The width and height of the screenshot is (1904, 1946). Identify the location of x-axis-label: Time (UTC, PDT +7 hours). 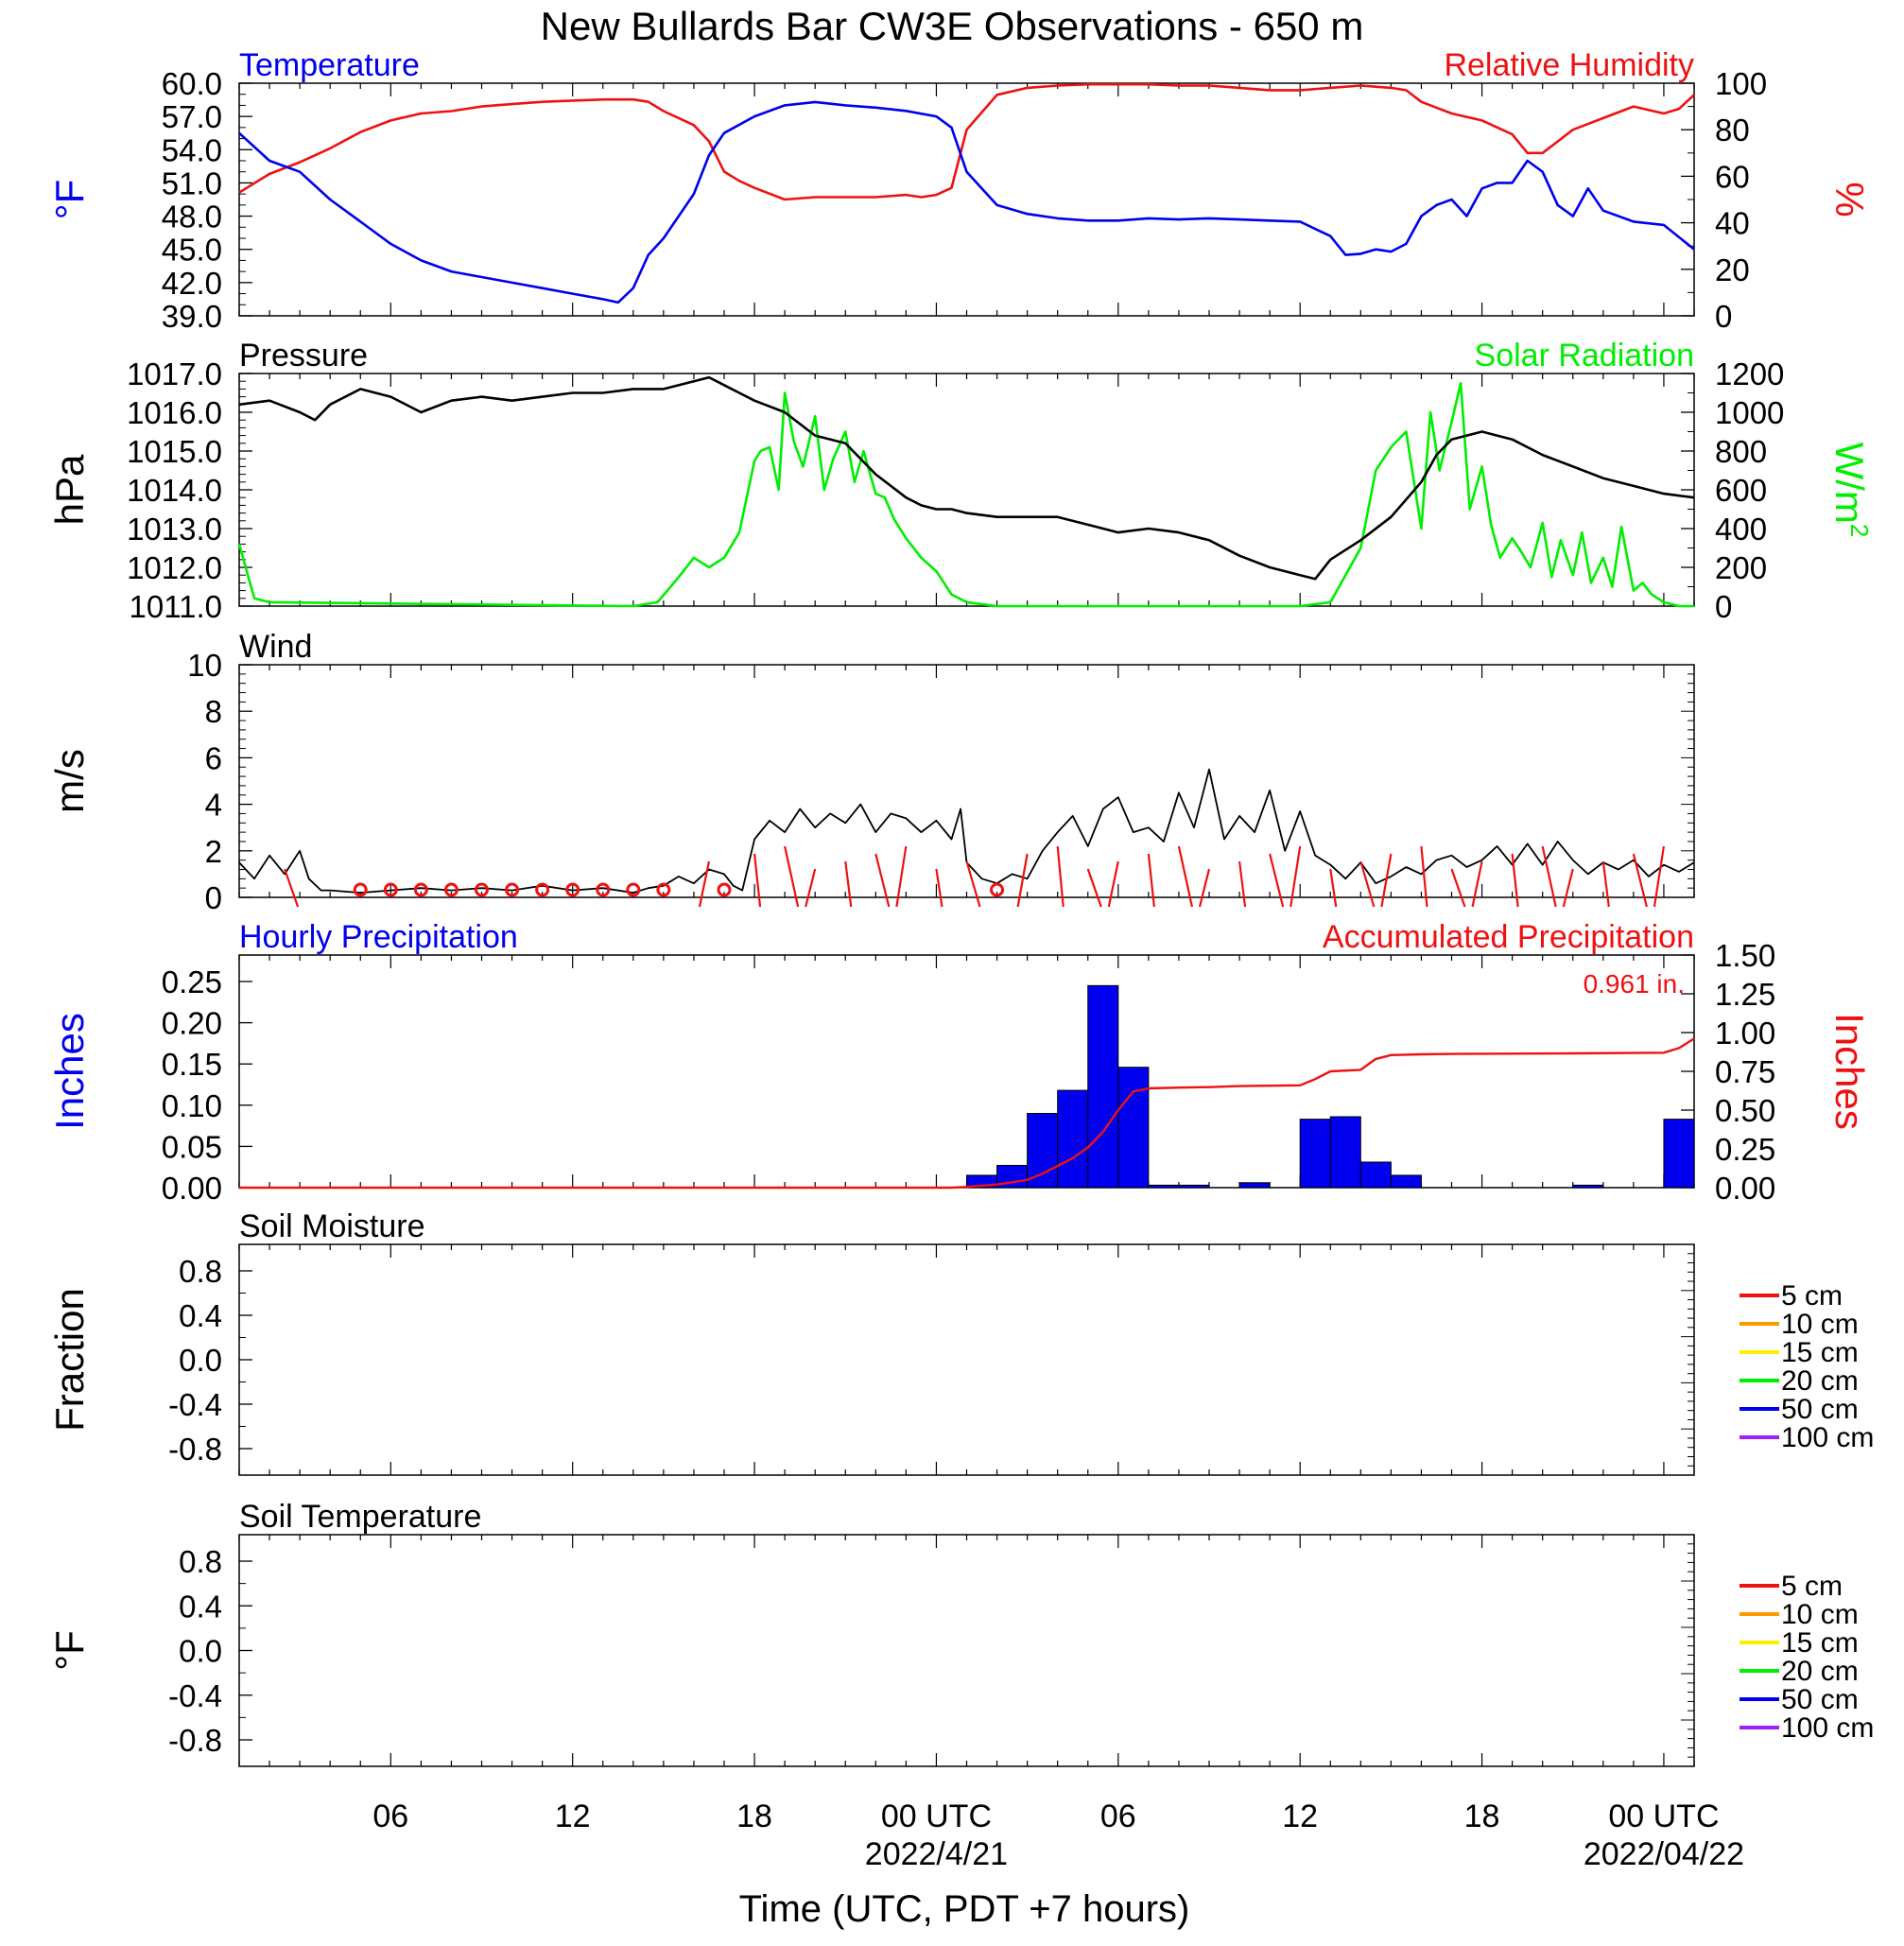
(964, 1909).